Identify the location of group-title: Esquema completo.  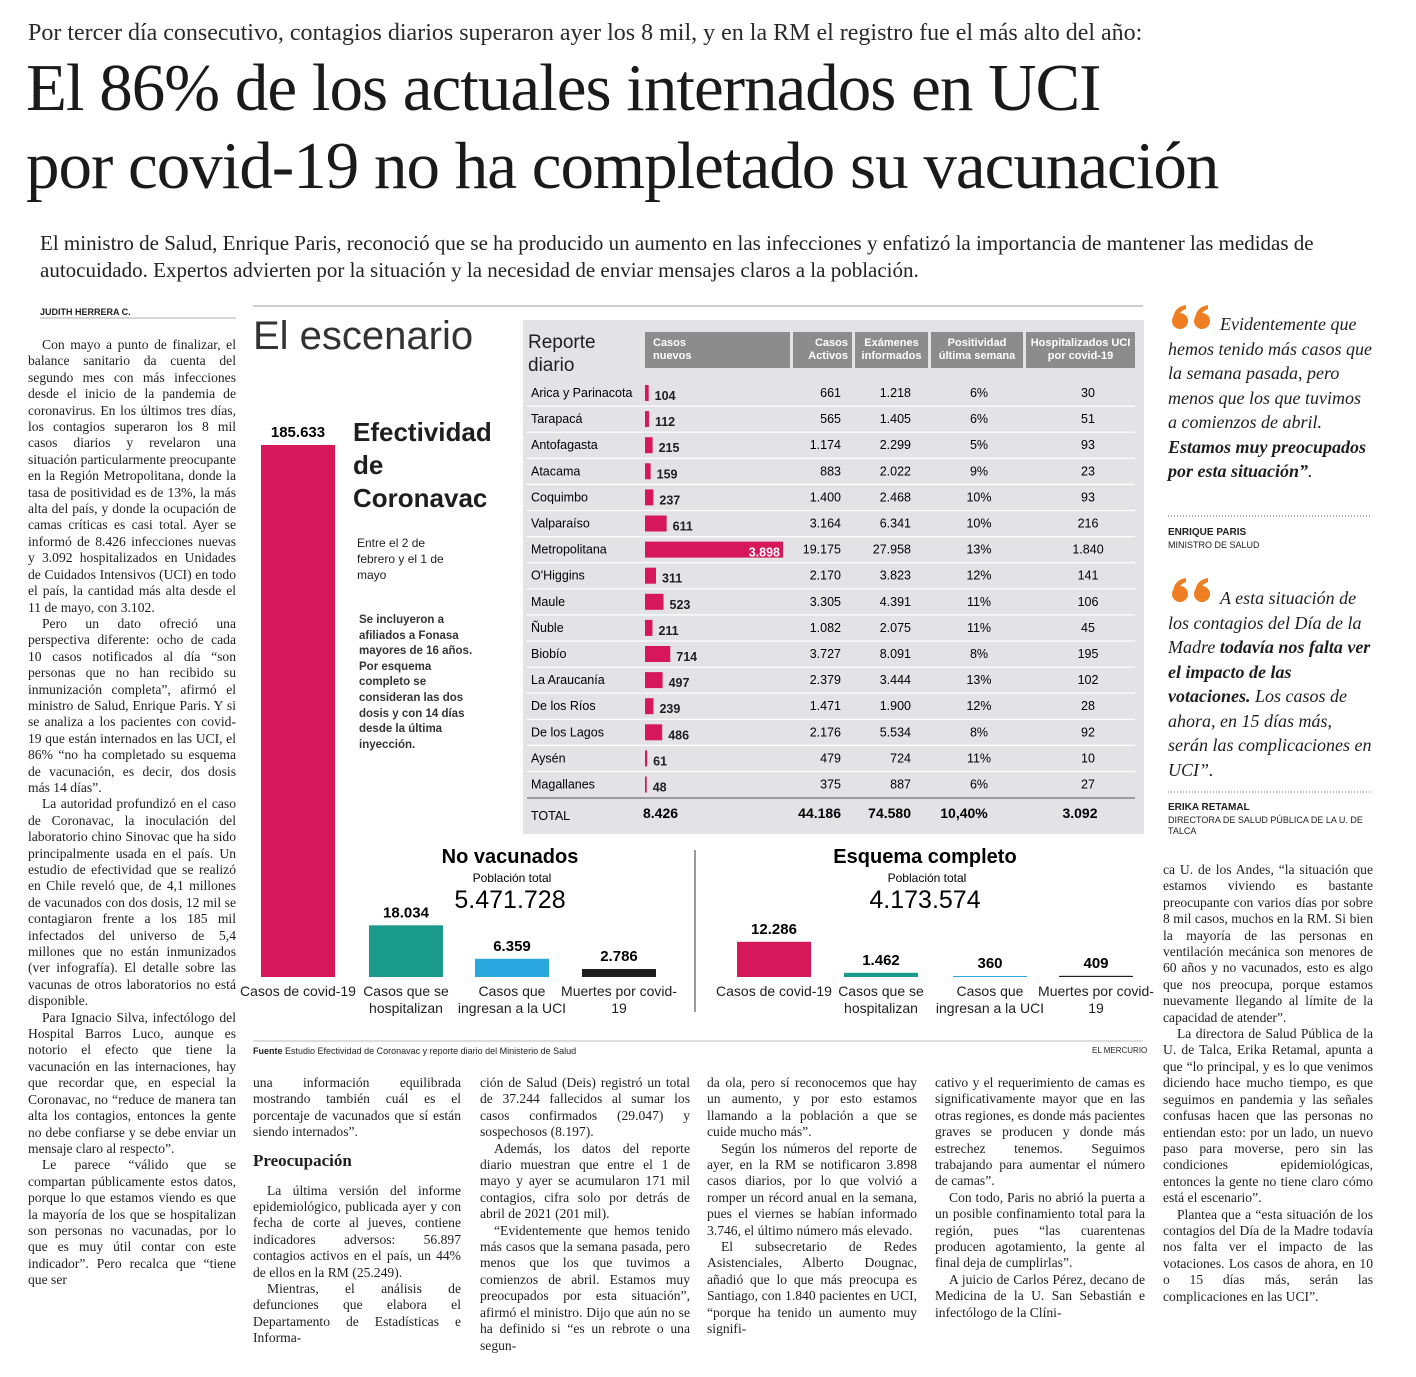
(924, 857).